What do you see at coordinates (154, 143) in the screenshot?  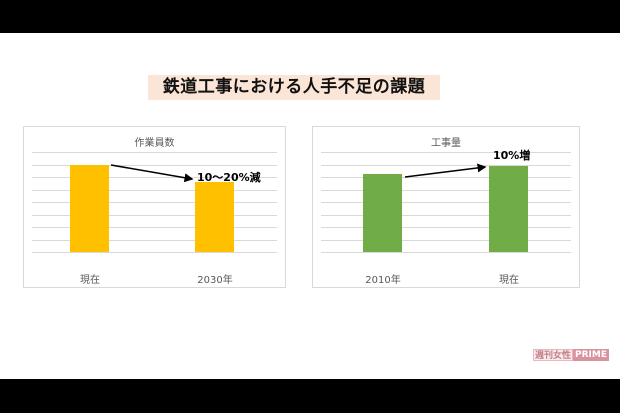 I see `chart-title: 作業員数` at bounding box center [154, 143].